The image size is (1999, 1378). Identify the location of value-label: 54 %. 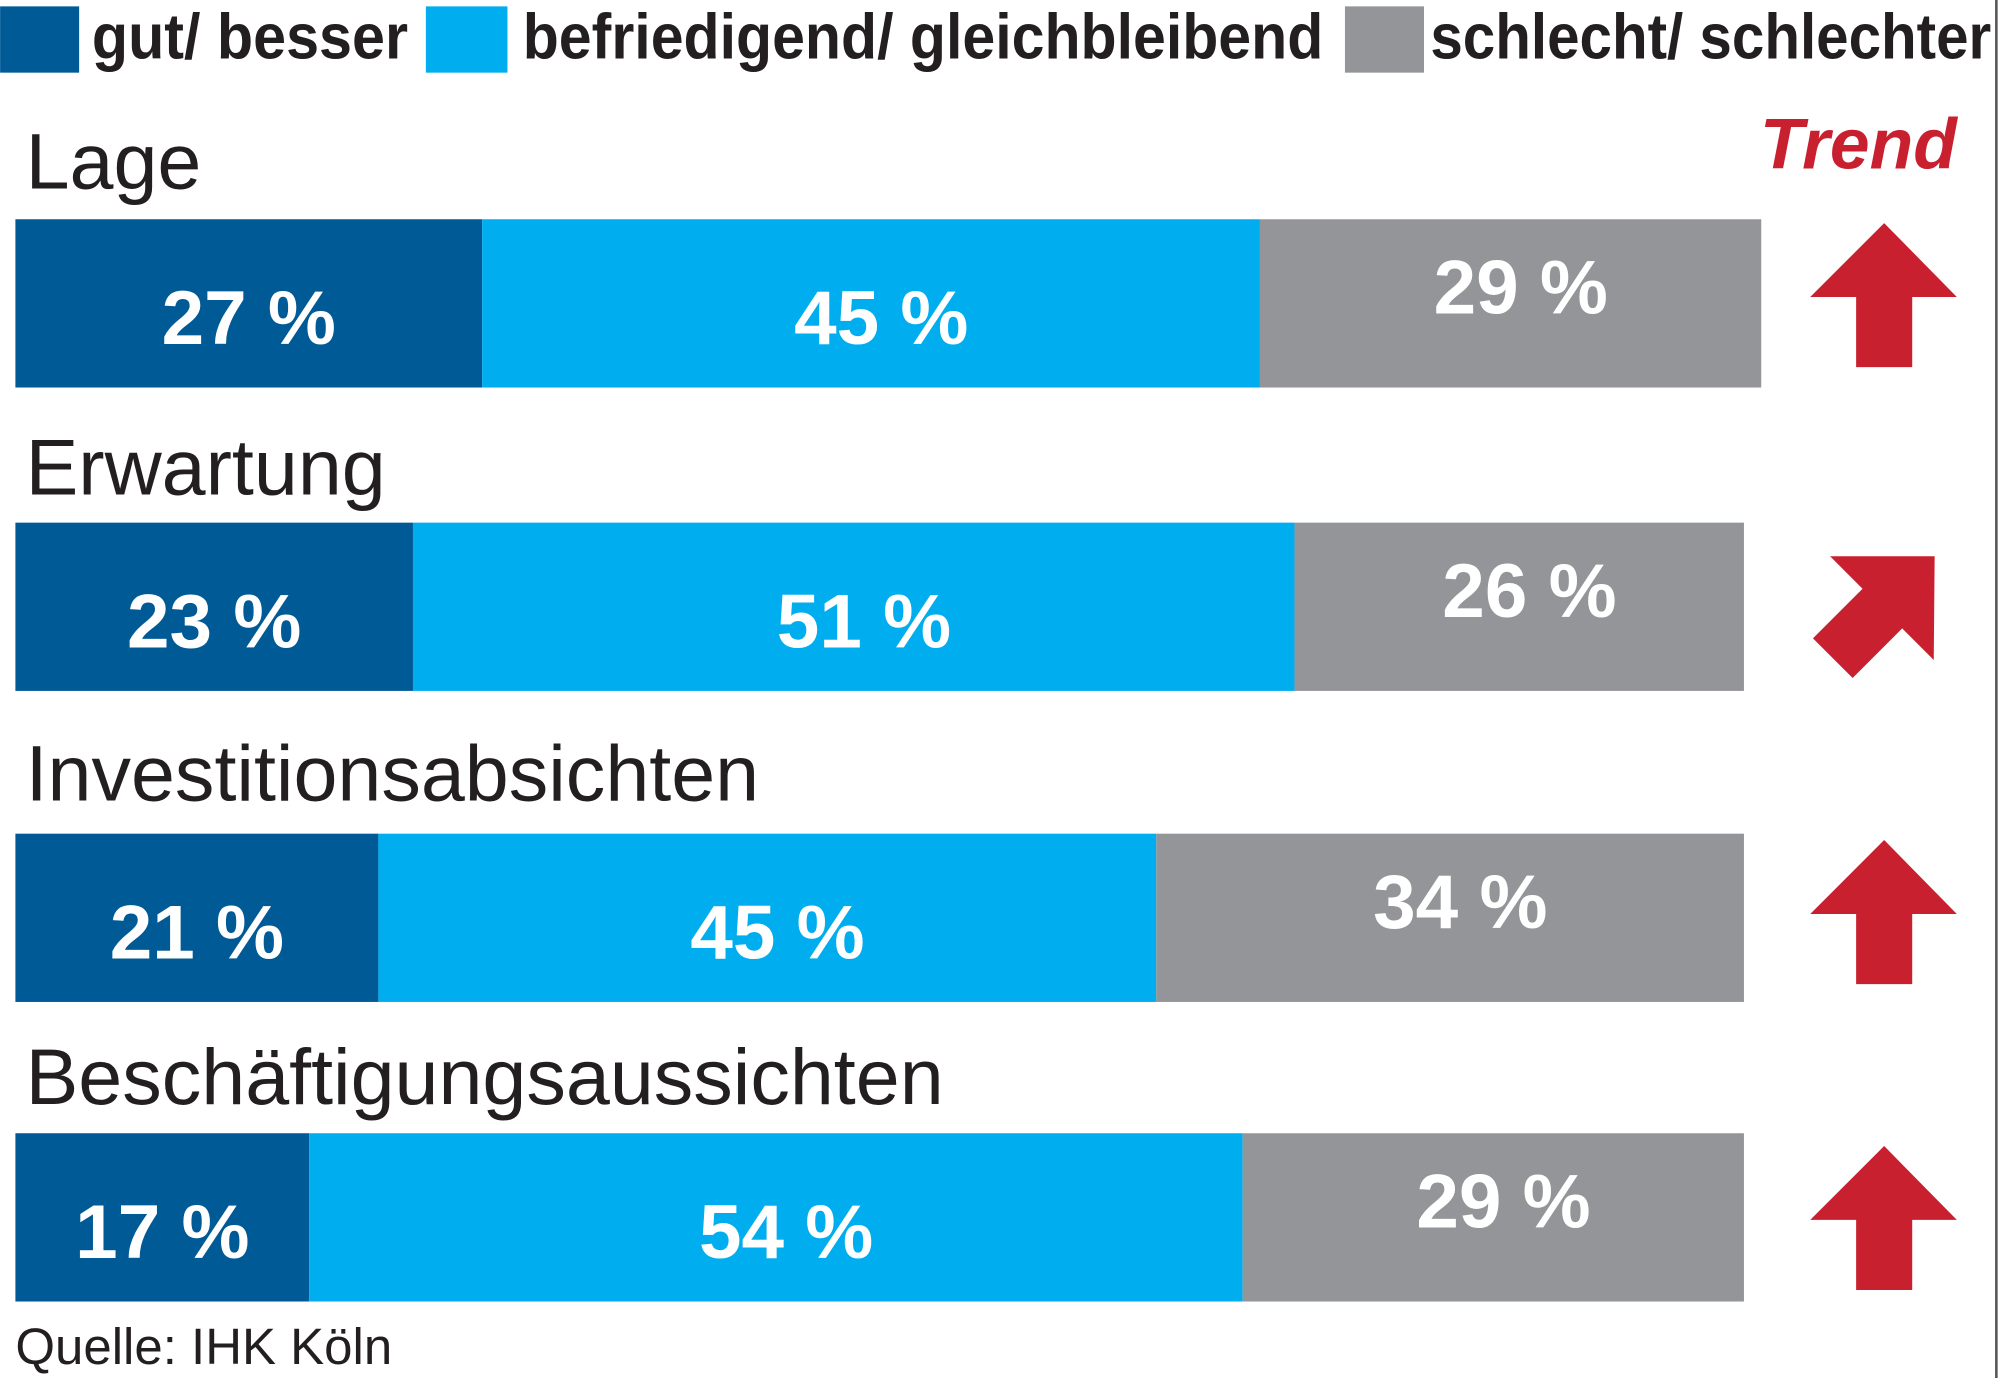
(786, 1232).